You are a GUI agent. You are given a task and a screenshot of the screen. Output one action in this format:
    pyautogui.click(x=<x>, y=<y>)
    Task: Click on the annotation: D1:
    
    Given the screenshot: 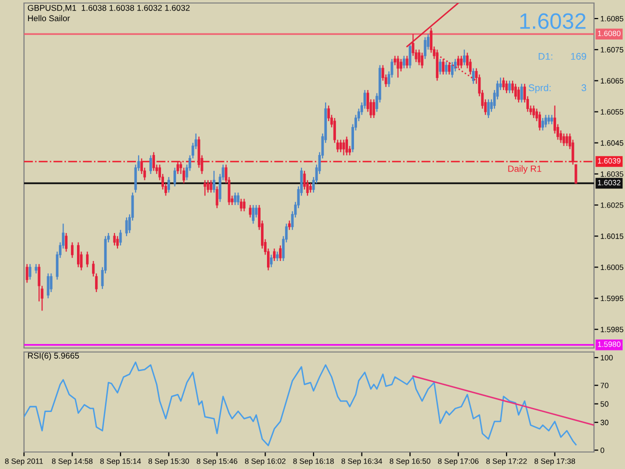 What is the action you would take?
    pyautogui.click(x=545, y=56)
    